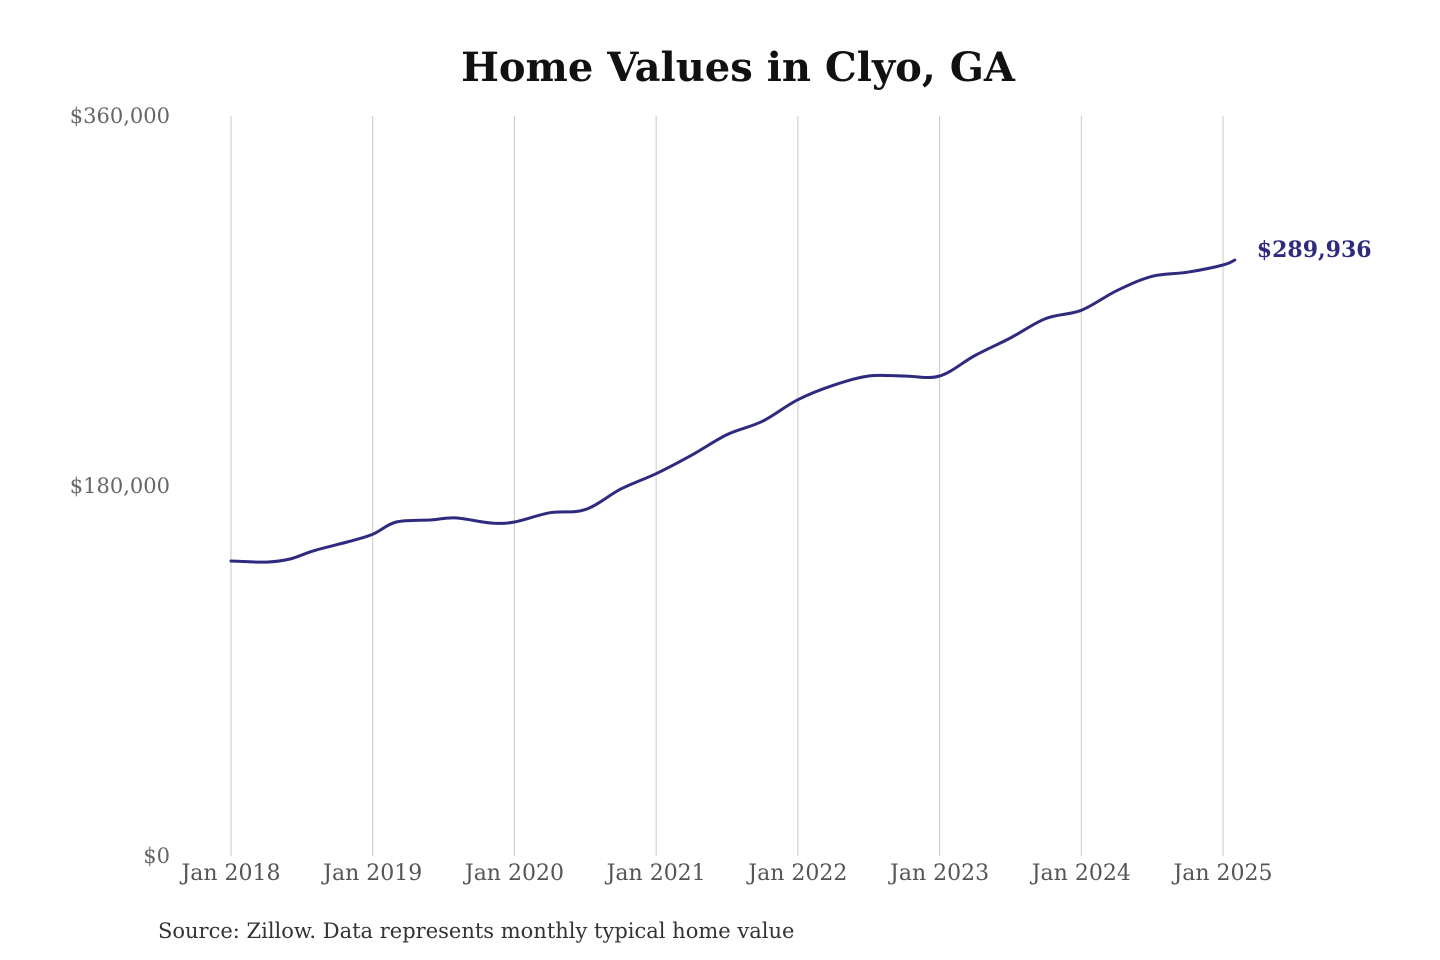 Image resolution: width=1440 pixels, height=960 pixels. What do you see at coordinates (655, 873) in the screenshot?
I see `x-tick-label: Jan 2021` at bounding box center [655, 873].